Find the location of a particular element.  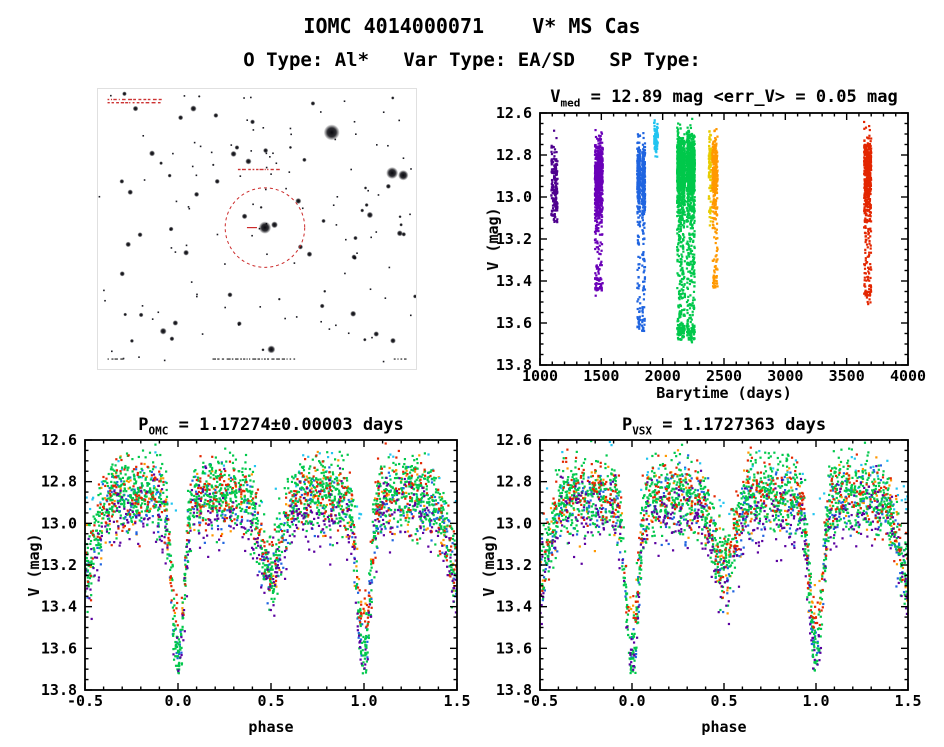

folded-vsx-title: PVSX = 1.1727363 days is located at coordinates (724, 426).